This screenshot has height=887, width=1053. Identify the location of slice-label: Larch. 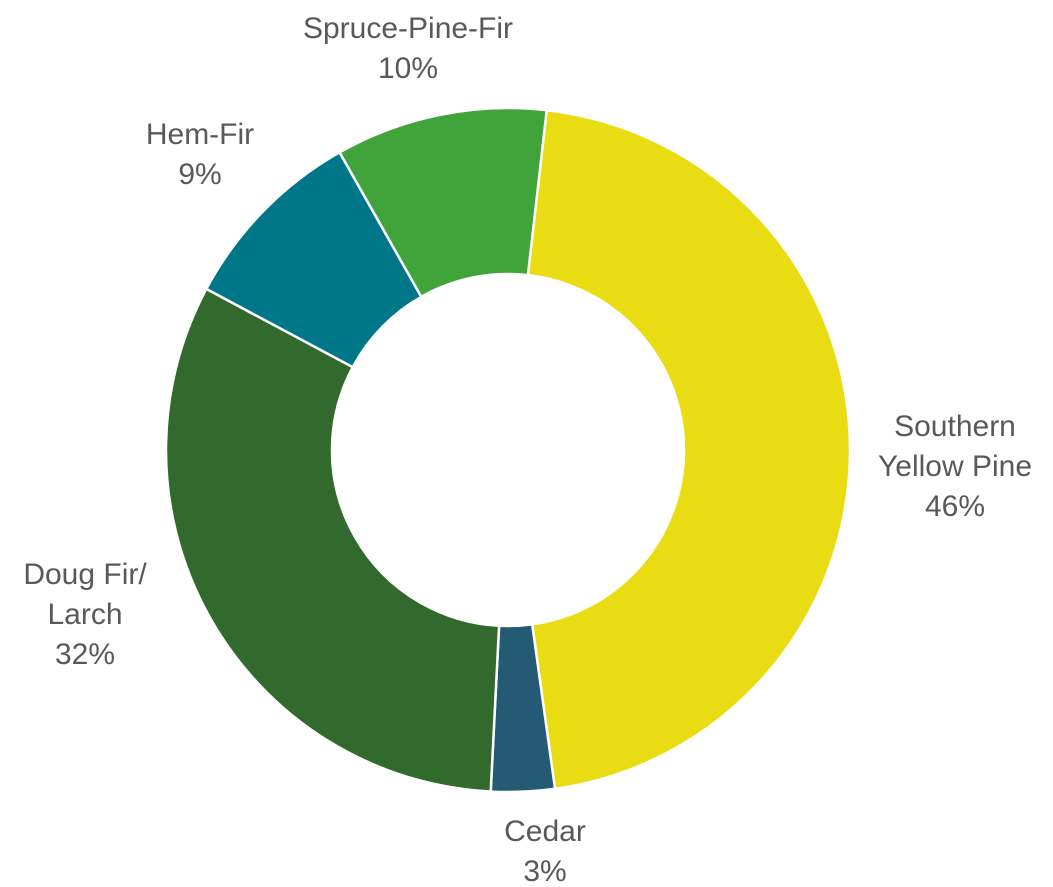
(84, 614).